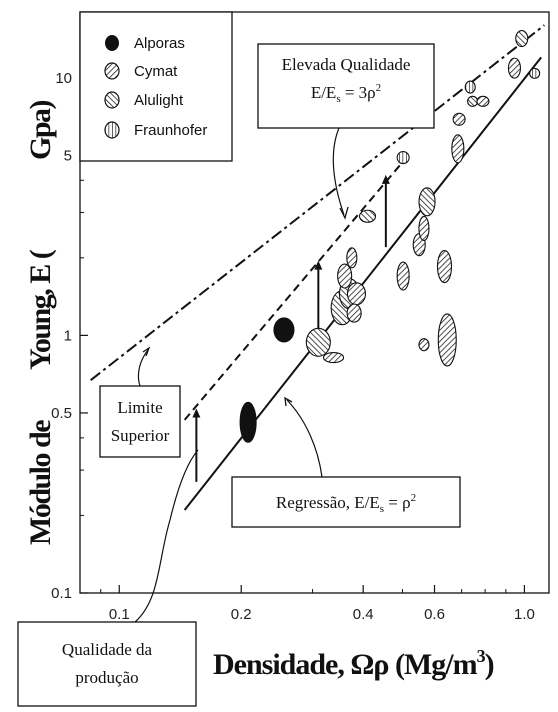  I want to click on y-axis-title-right: Young, E (, so click(40, 309).